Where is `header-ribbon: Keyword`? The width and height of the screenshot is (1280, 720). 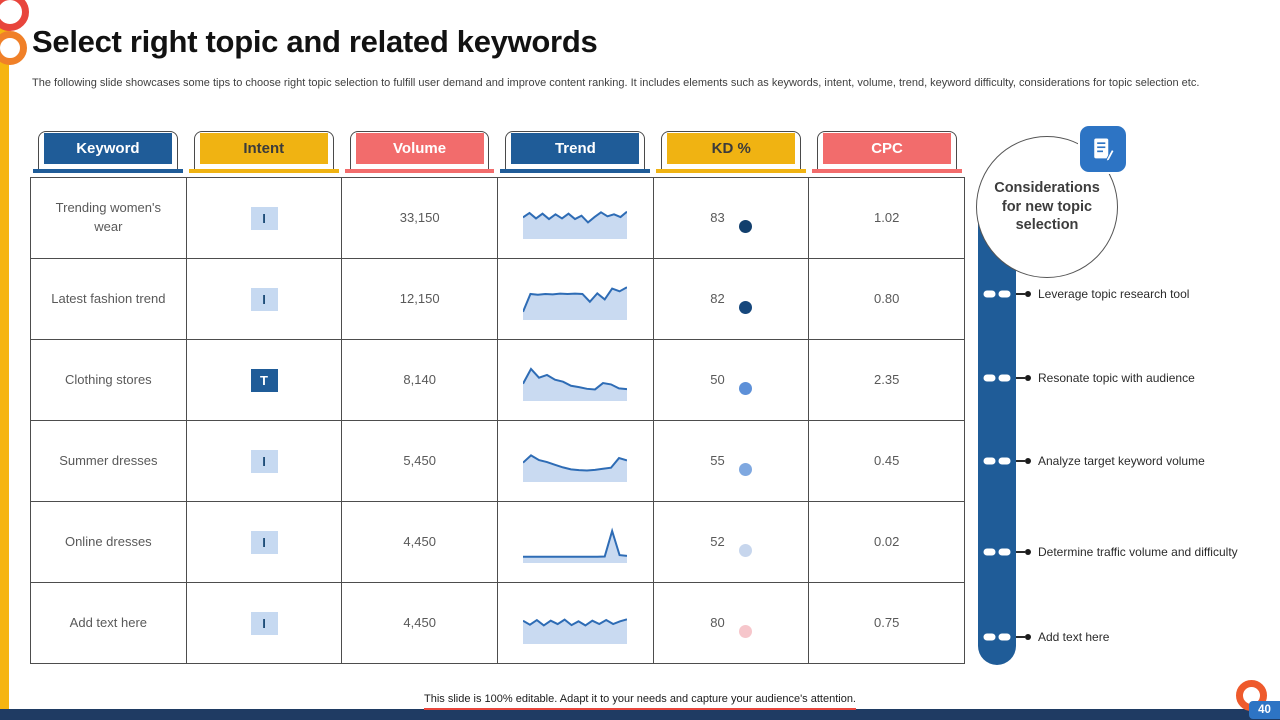
header-ribbon: Keyword is located at coordinates (107, 148).